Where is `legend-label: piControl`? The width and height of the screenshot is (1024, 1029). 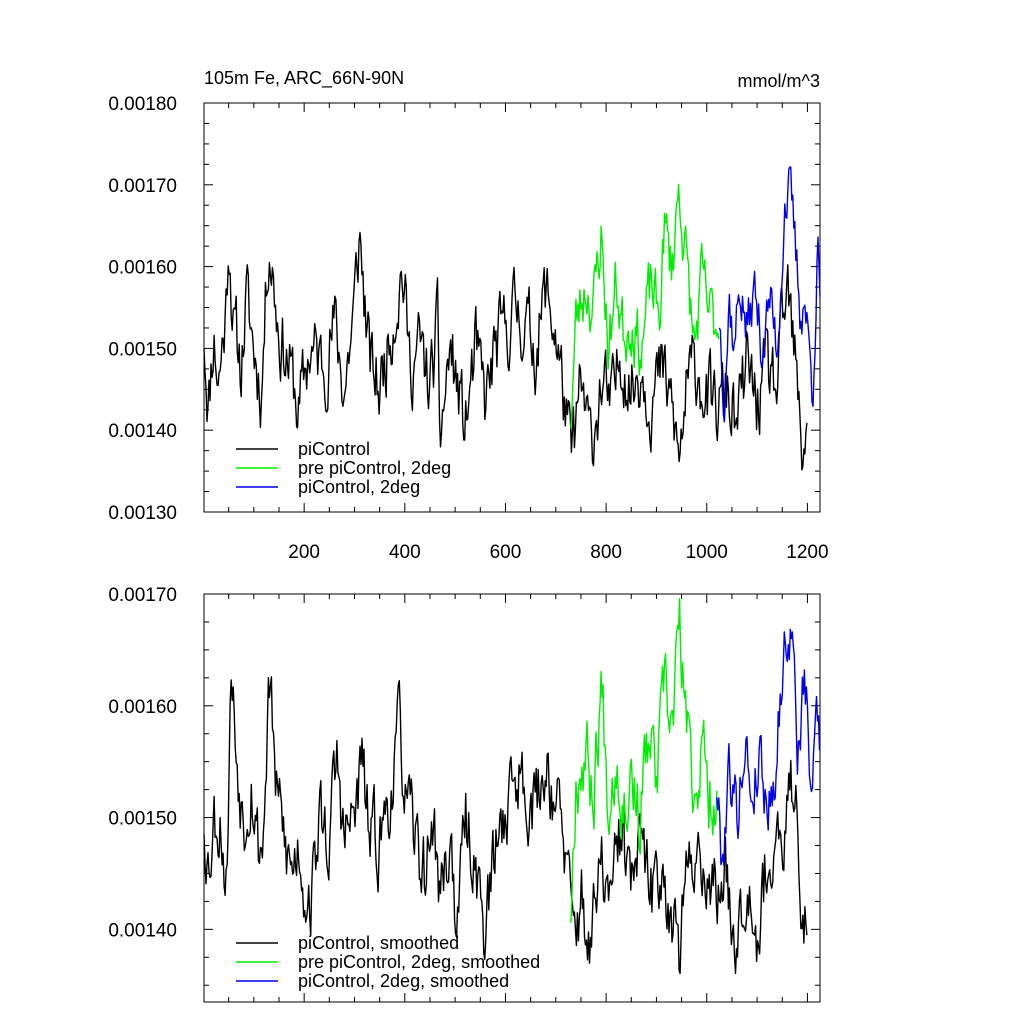
legend-label: piControl is located at coordinates (334, 449).